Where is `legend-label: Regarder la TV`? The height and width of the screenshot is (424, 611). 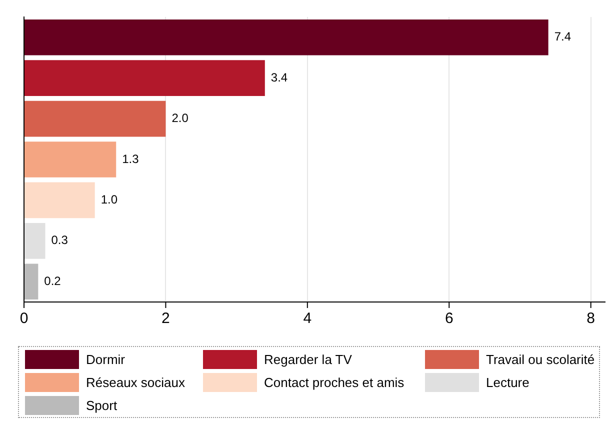
legend-label: Regarder la TV is located at coordinates (308, 359).